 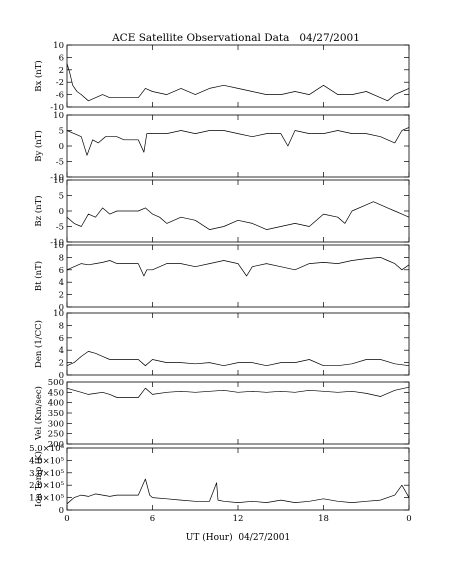 What do you see at coordinates (38, 210) in the screenshot?
I see `y-axis-label: Bz (nT)` at bounding box center [38, 210].